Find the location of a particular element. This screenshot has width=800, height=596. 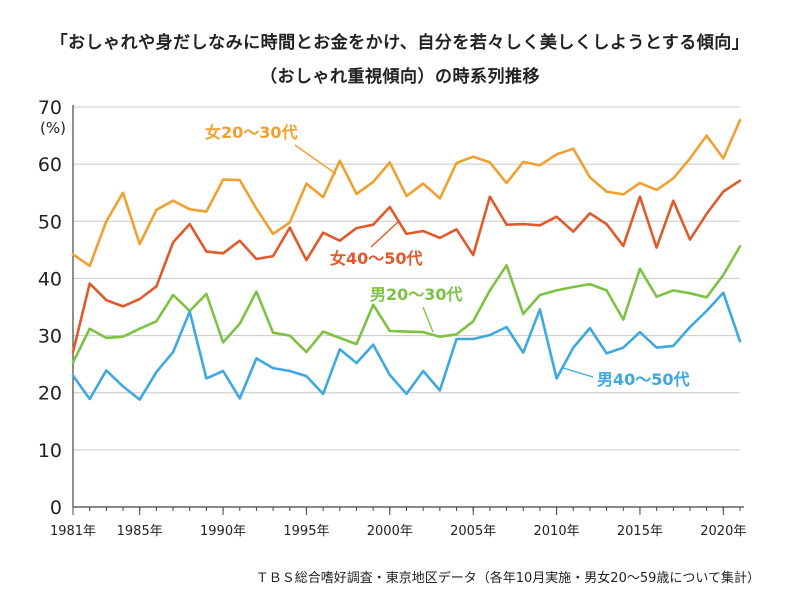

y-tick-label: 40 is located at coordinates (50, 279).